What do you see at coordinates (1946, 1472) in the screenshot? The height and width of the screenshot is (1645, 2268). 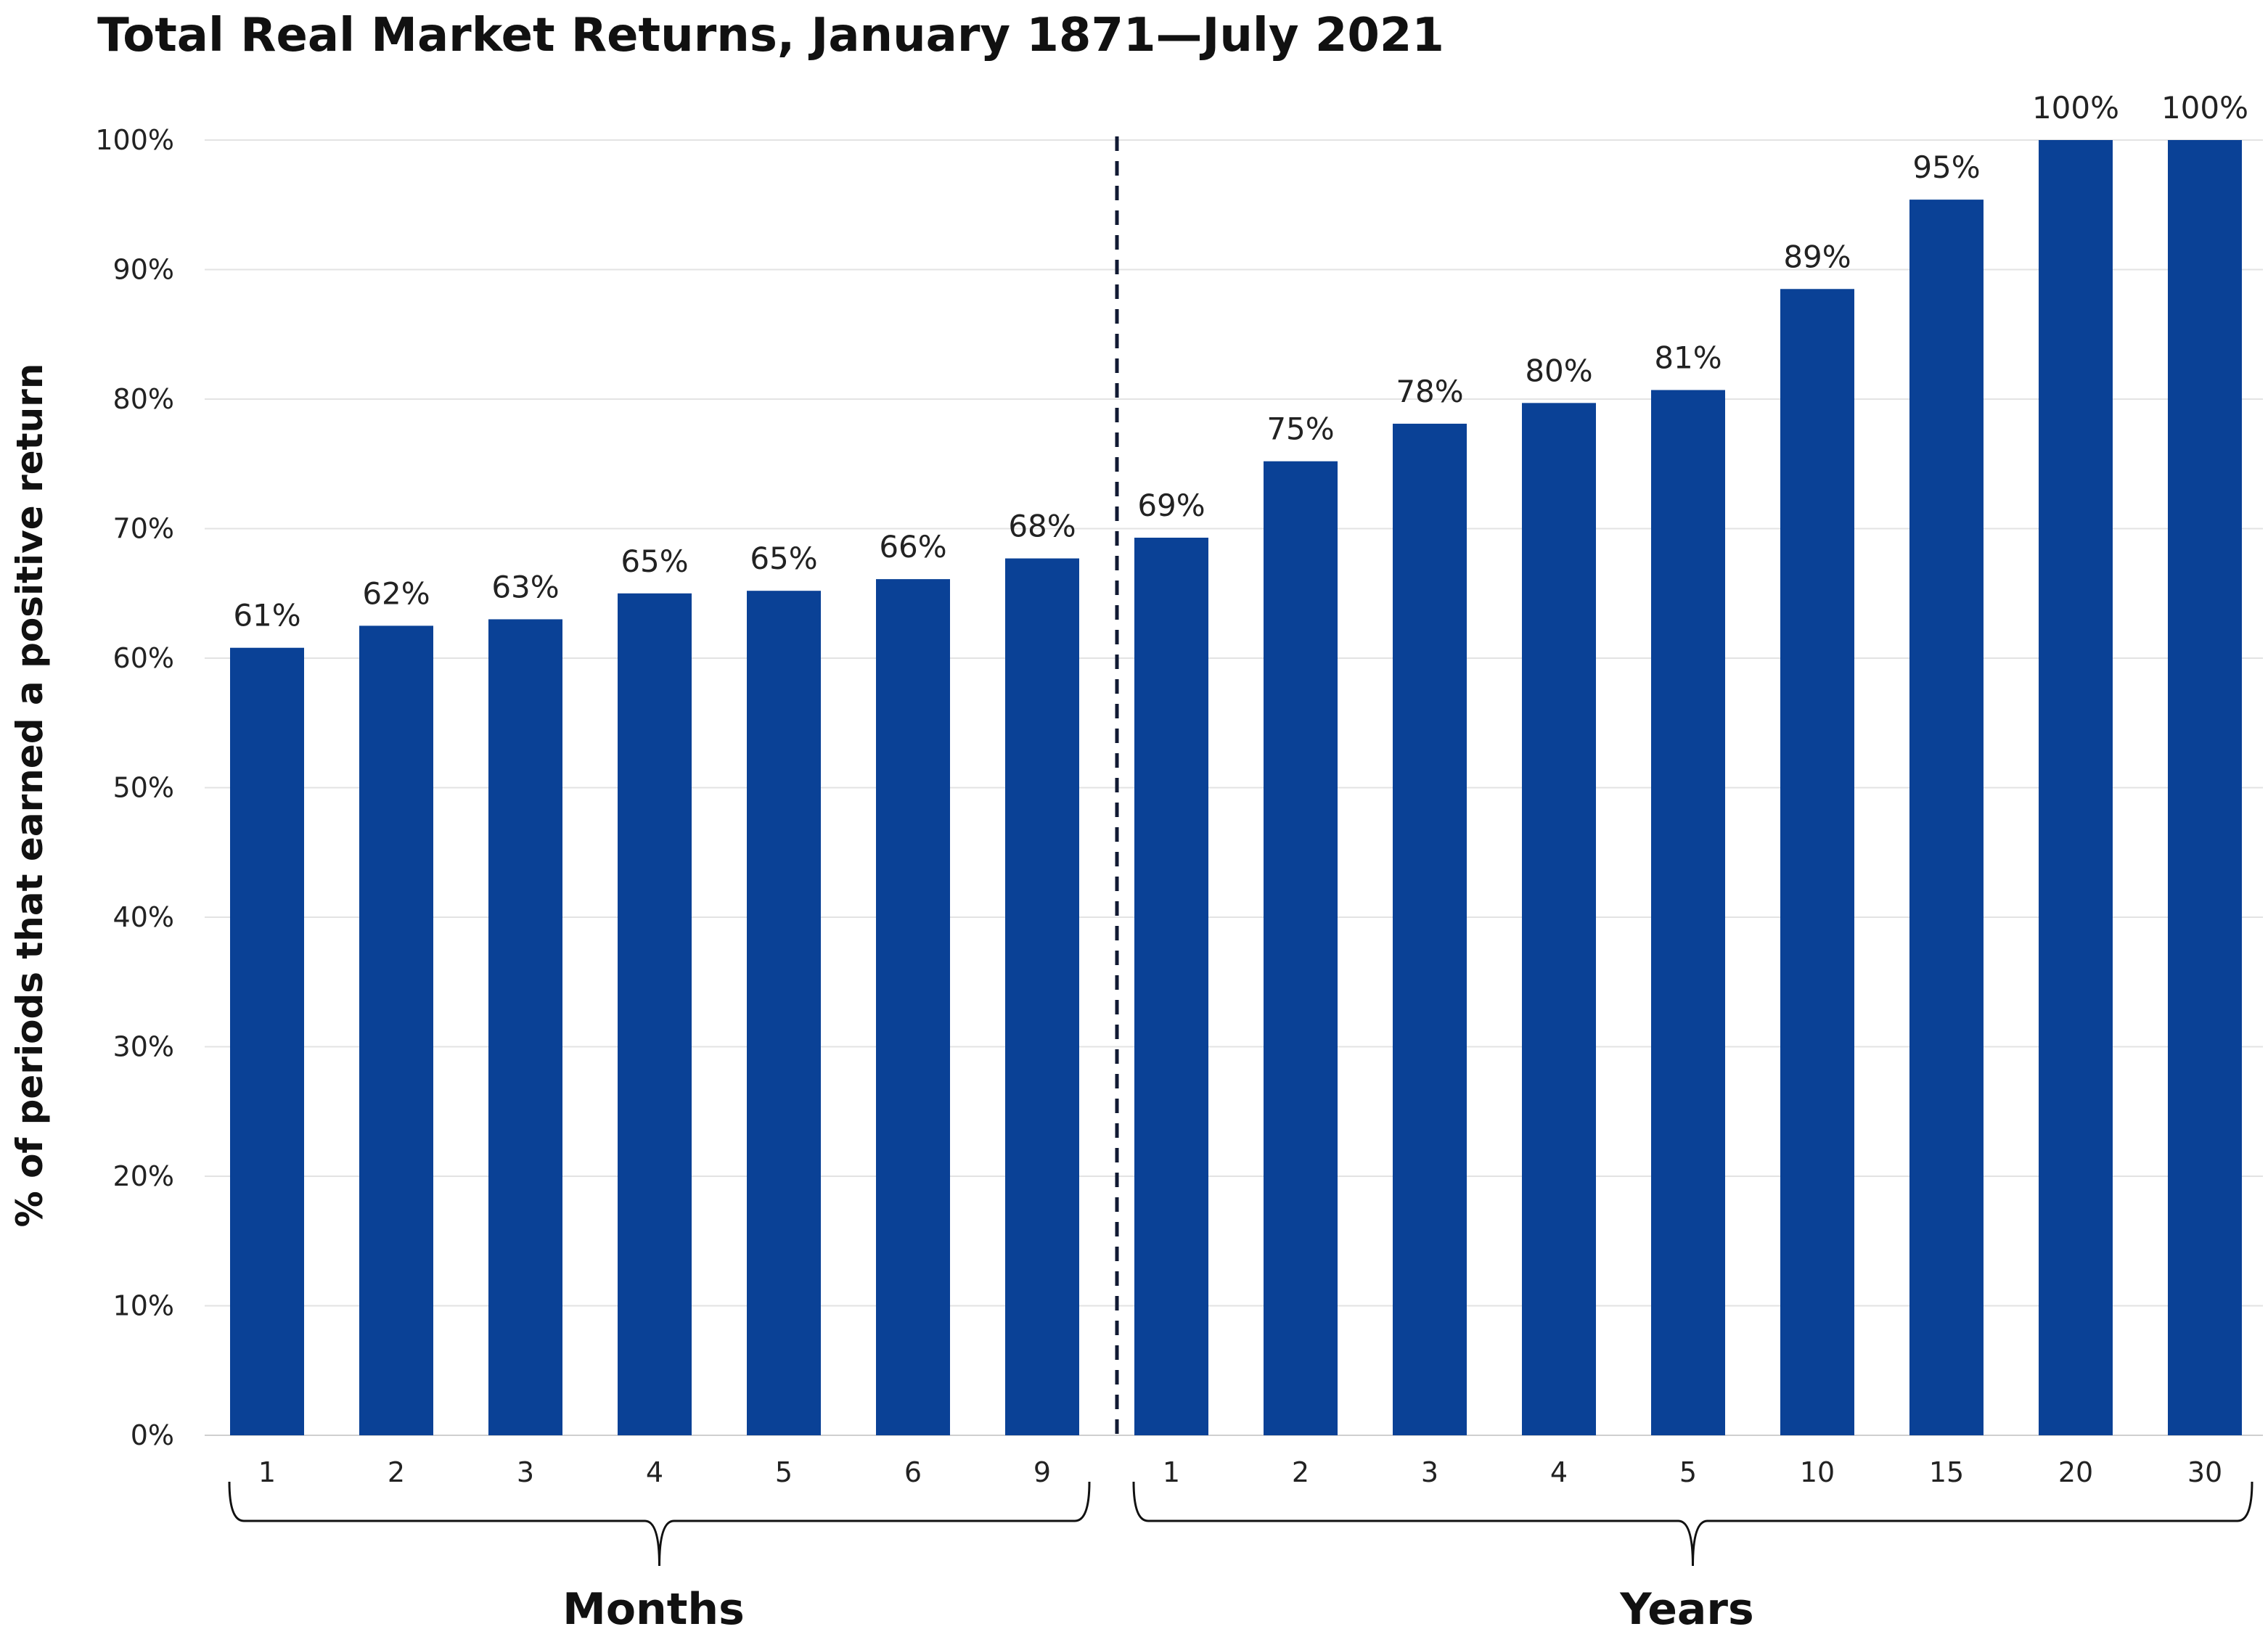 I see `x-tick-label: 15` at bounding box center [1946, 1472].